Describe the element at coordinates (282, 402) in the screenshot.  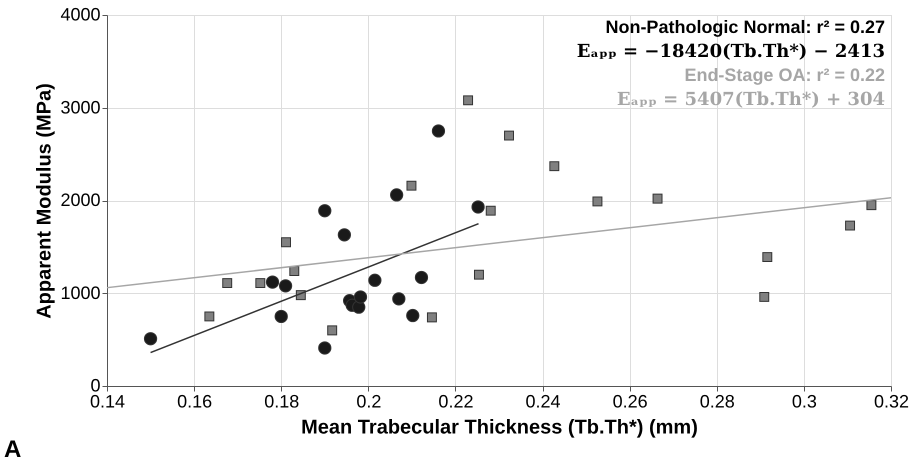
I see `x-tick-label: 0.18` at that location.